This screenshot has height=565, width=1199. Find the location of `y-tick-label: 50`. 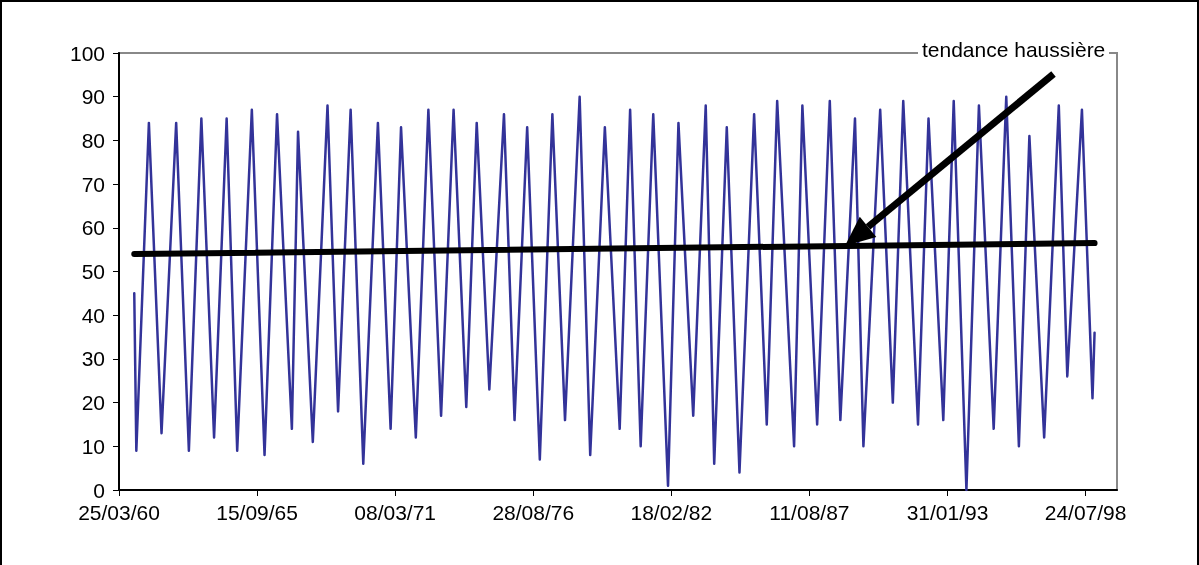

y-tick-label: 50 is located at coordinates (93, 271).